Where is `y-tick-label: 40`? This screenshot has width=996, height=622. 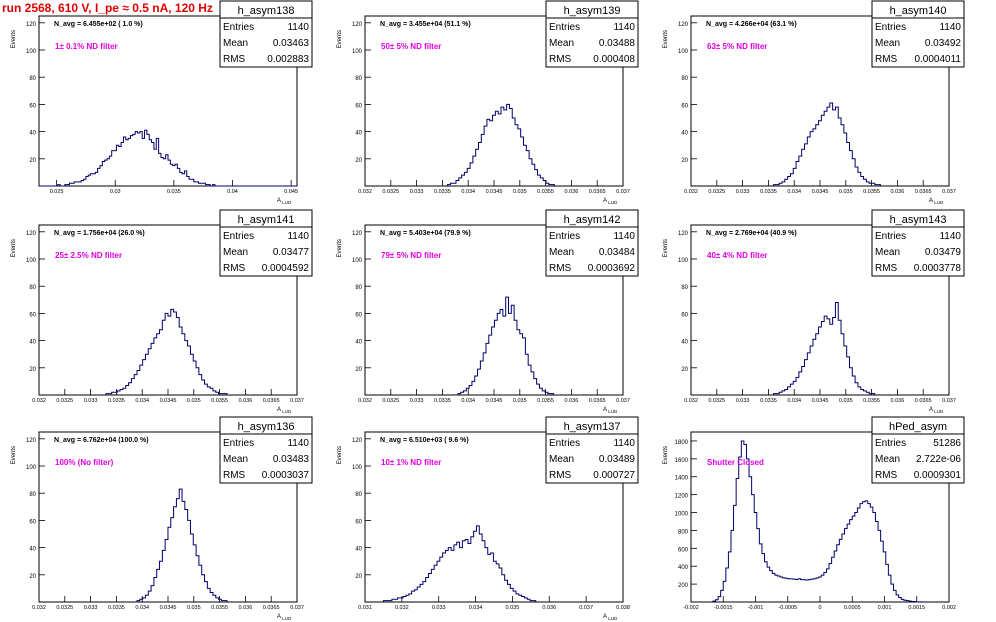 y-tick-label: 40 is located at coordinates (684, 343).